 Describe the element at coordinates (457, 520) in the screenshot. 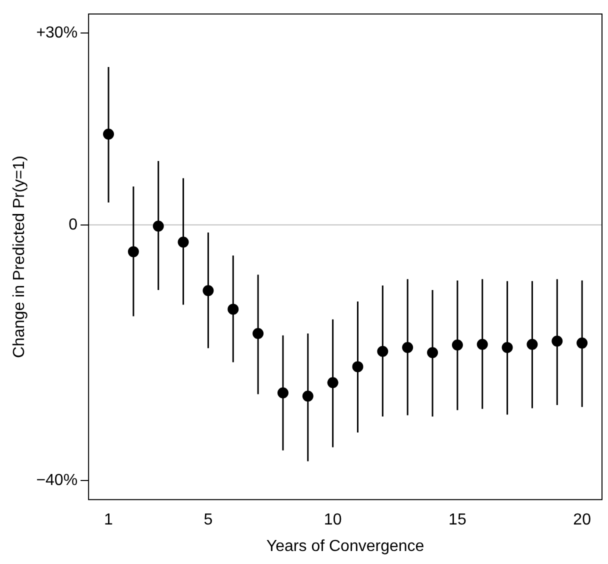

I see `x-tick-label: 15` at that location.